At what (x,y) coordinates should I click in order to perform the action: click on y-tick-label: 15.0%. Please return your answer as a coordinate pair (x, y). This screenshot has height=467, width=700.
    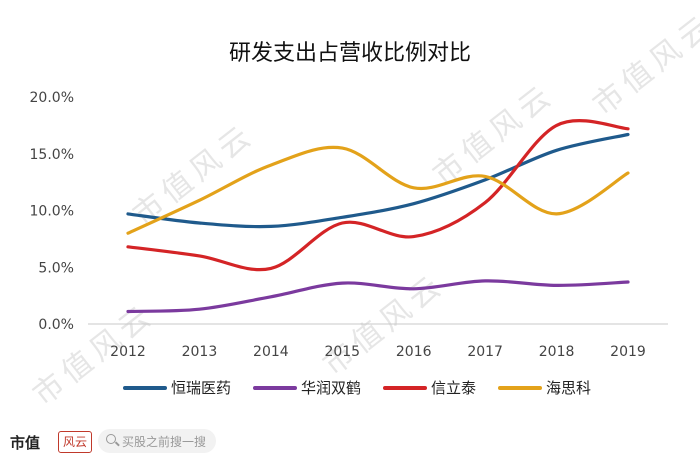
    Looking at the image, I should click on (52, 155).